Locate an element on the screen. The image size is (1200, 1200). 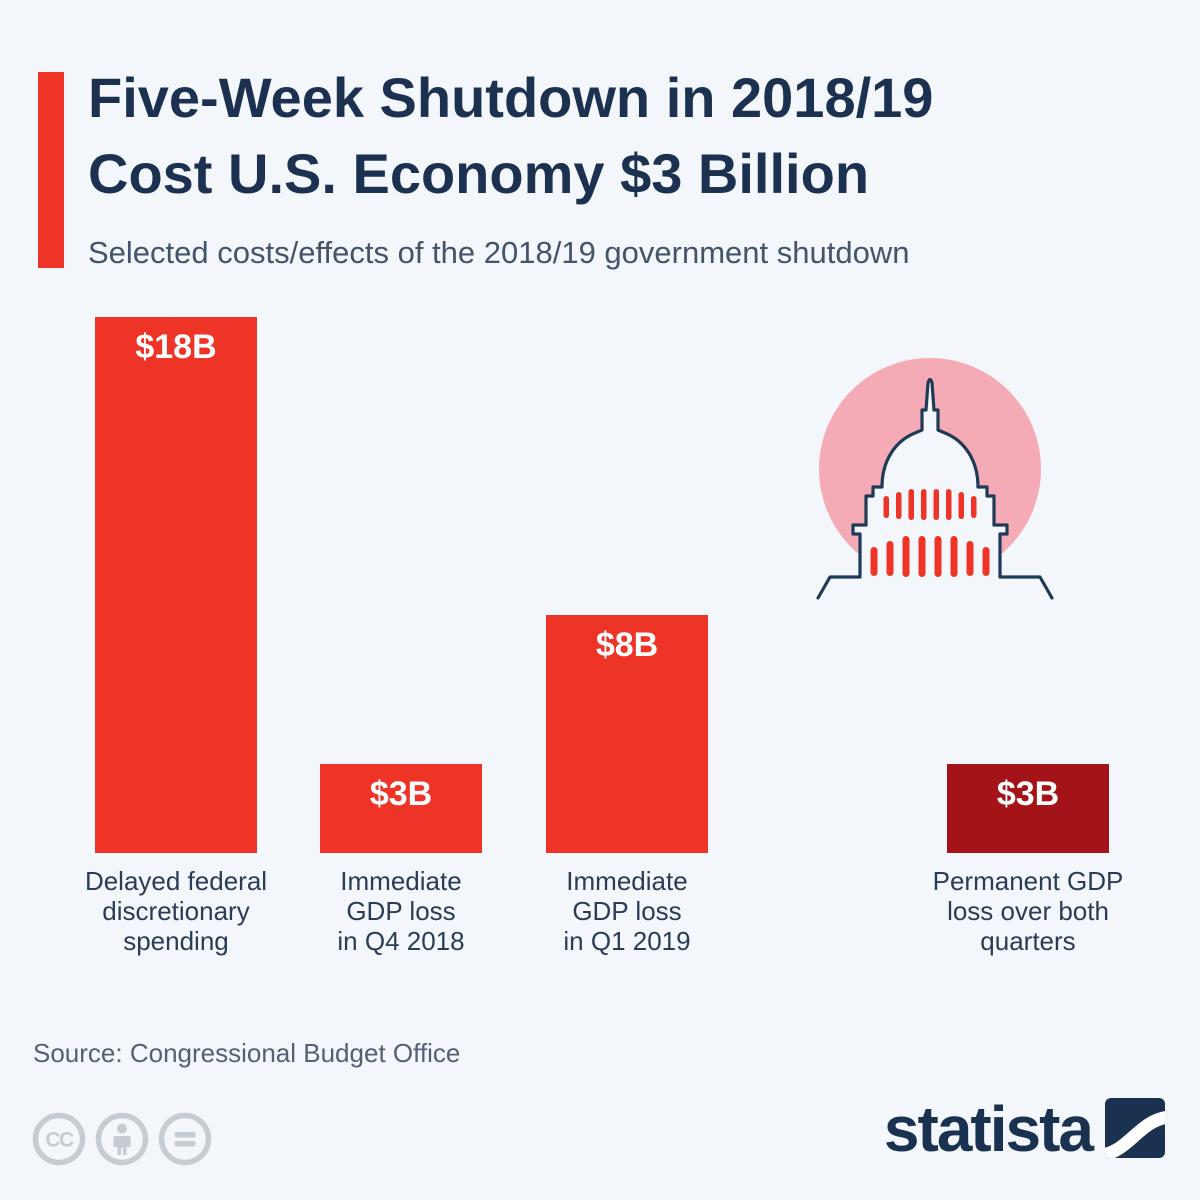
license-icons: CC is located at coordinates (122, 1139).